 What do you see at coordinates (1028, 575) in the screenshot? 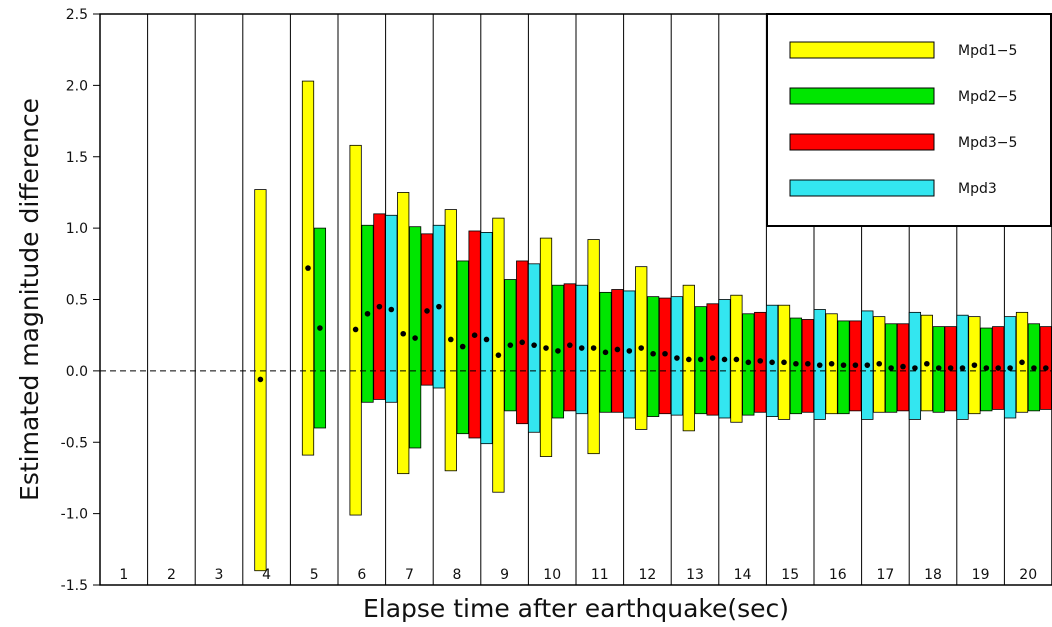
I see `x-tick-label: 20` at bounding box center [1028, 575].